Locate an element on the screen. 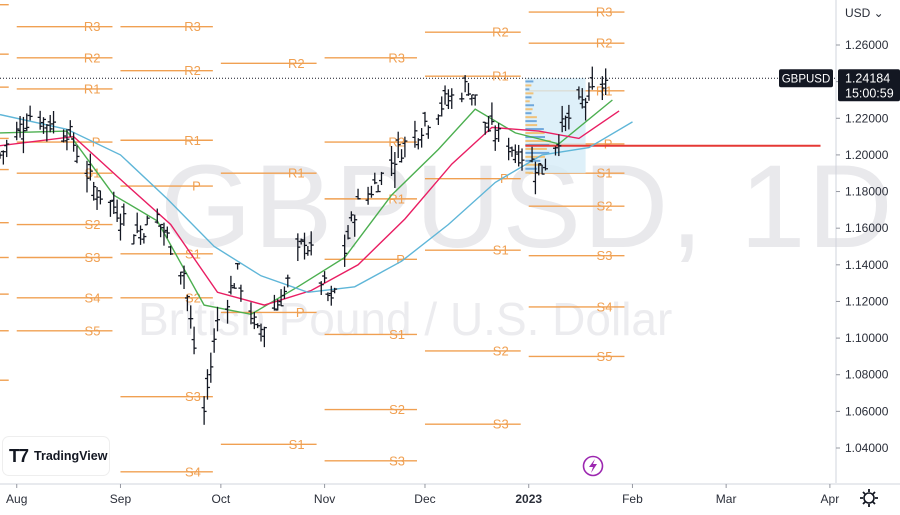 This screenshot has width=900, height=515. time-tick-label: Dec is located at coordinates (424, 499).